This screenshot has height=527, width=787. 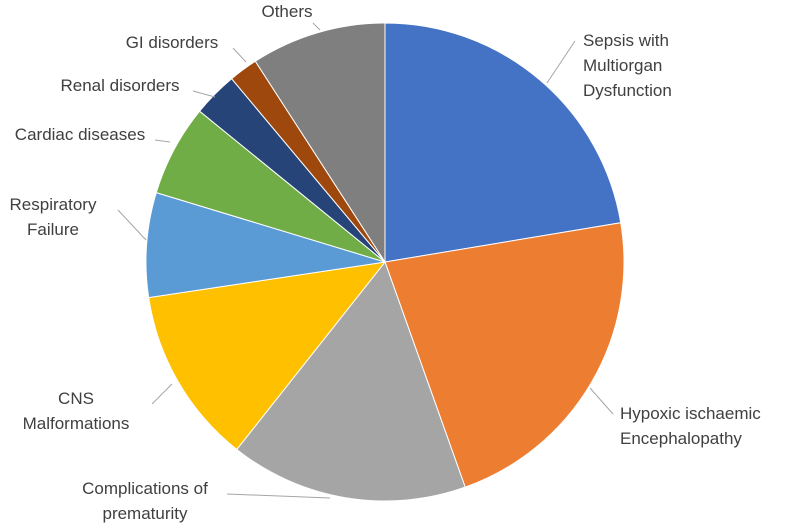 What do you see at coordinates (561, 62) in the screenshot?
I see `leader-sepsis-with-multiorgan-dysfunction` at bounding box center [561, 62].